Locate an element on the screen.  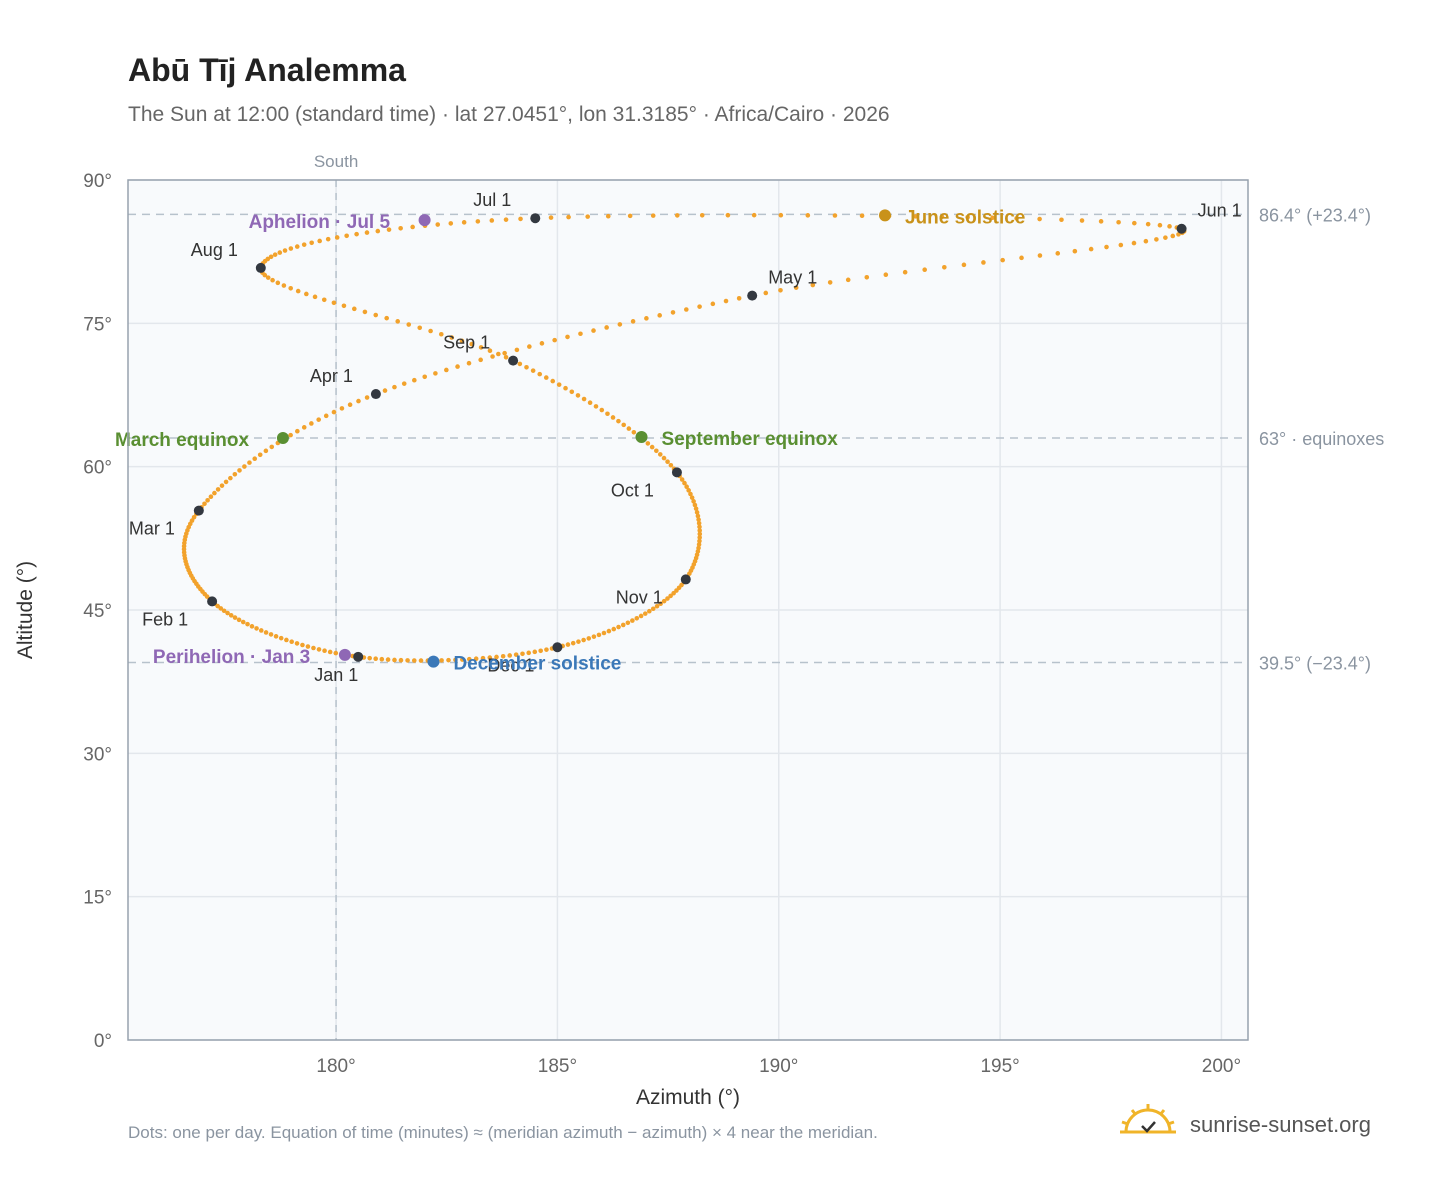
sun-icon is located at coordinates (1148, 1119).